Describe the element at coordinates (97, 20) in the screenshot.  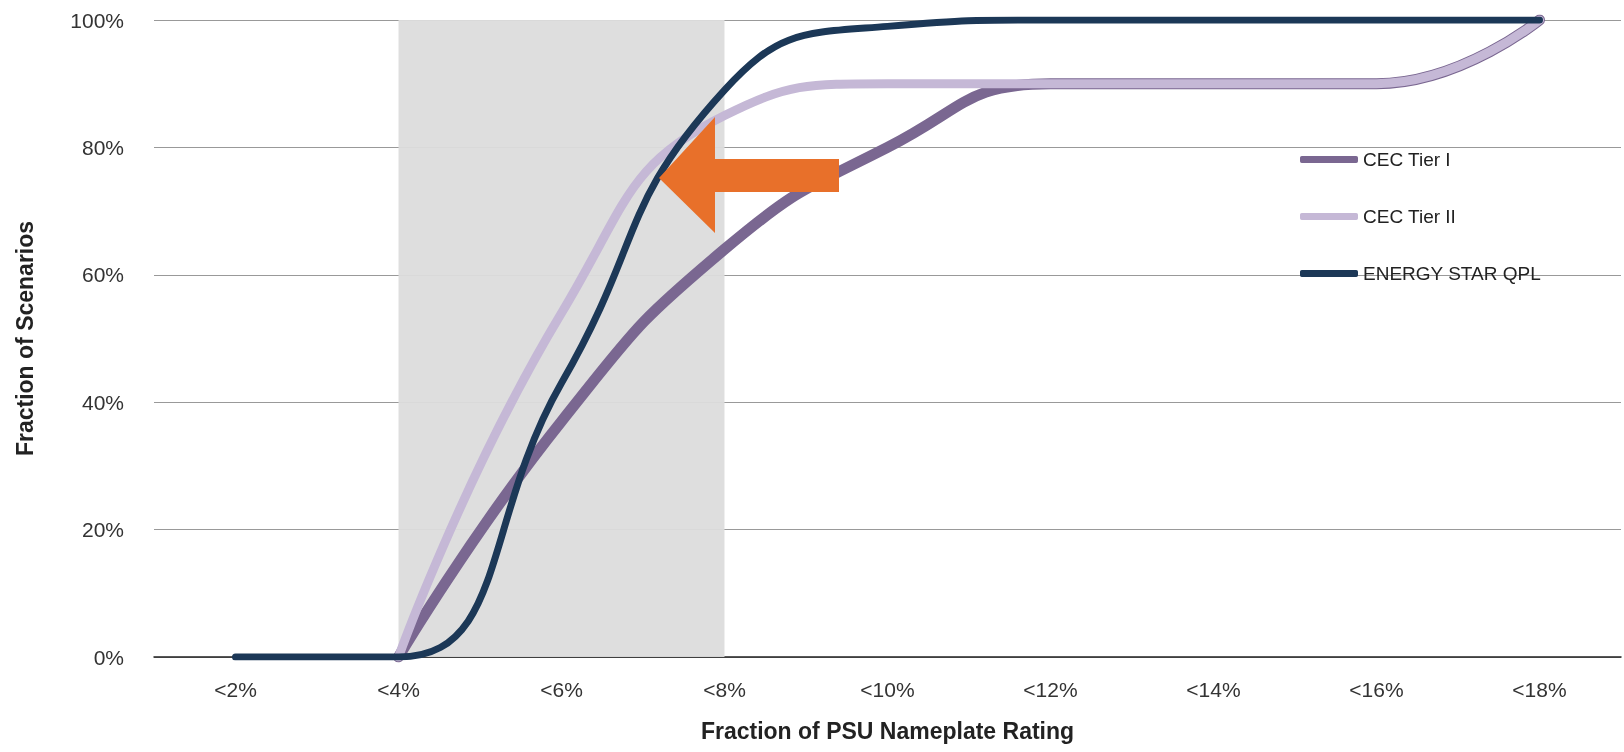
I see `y-tick-label: 100%` at that location.